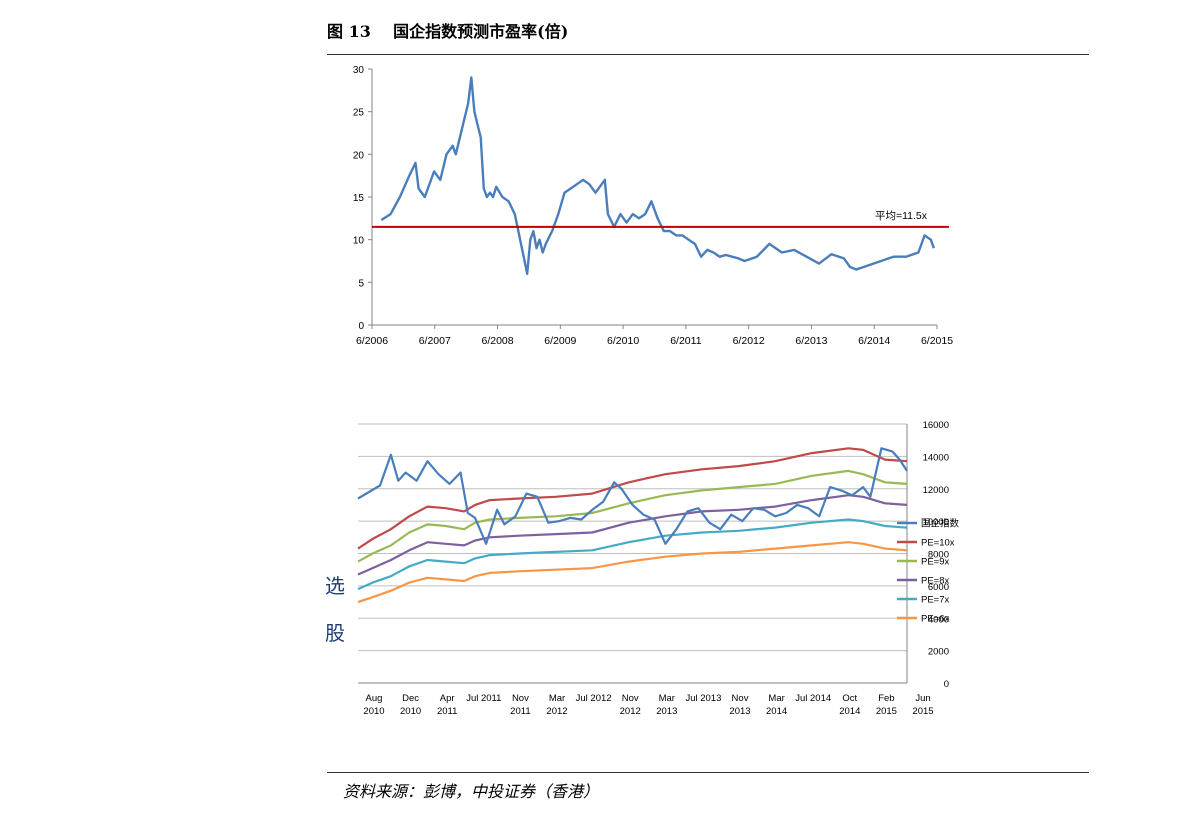 The image size is (1191, 820). What do you see at coordinates (497, 341) in the screenshot?
I see `x-tick-label: 6/2008` at bounding box center [497, 341].